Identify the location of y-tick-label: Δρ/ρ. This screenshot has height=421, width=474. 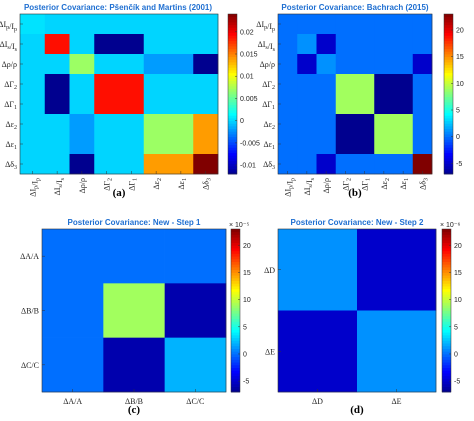
(267, 64).